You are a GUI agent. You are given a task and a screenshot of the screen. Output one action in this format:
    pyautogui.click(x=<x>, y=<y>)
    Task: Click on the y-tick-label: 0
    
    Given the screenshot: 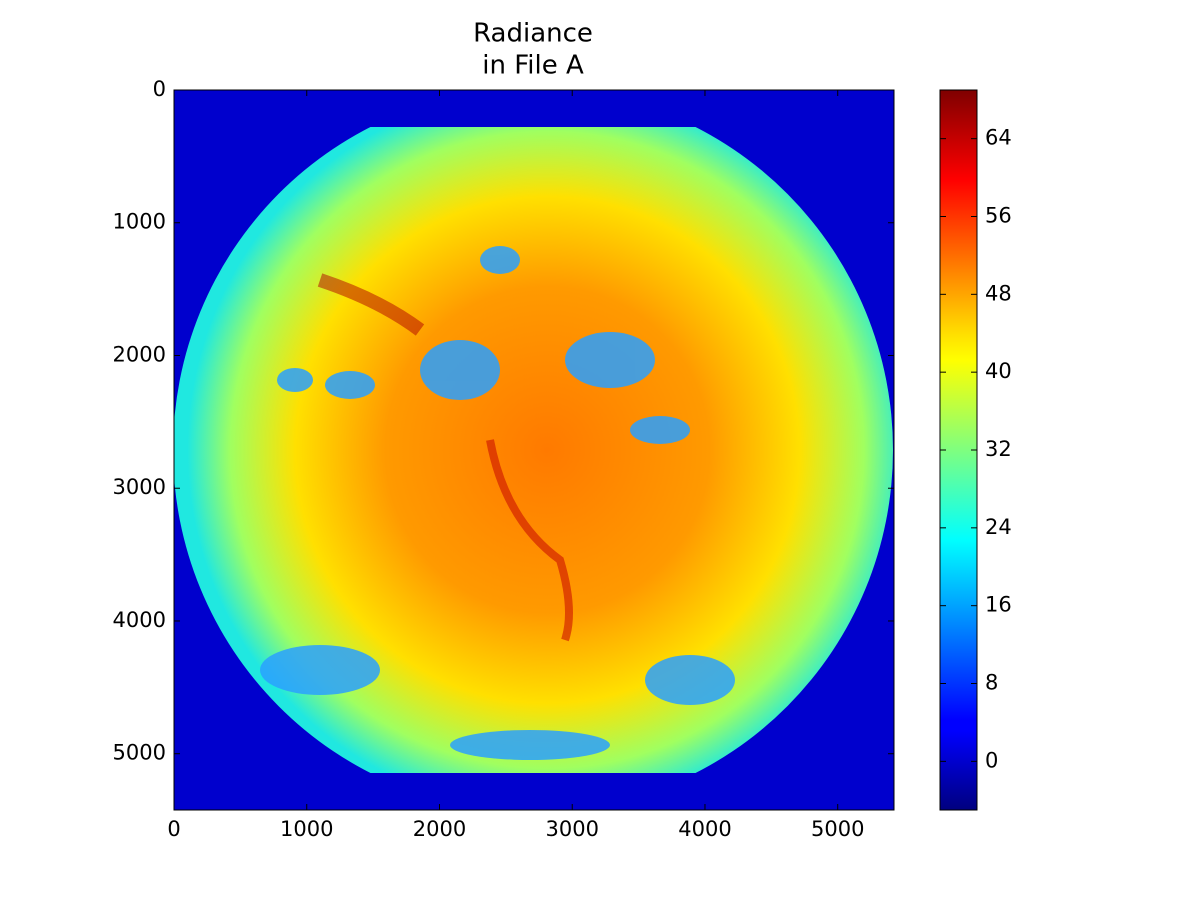 What is the action you would take?
    pyautogui.click(x=159, y=89)
    